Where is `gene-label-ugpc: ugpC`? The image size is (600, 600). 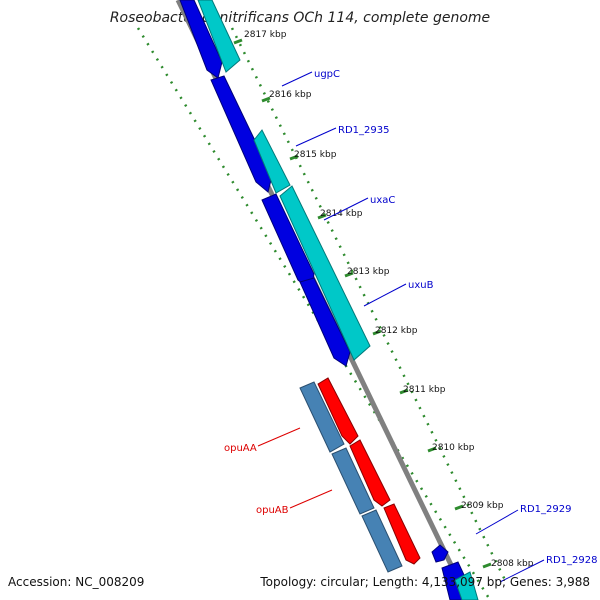 gene-label-ugpc: ugpC is located at coordinates (327, 74).